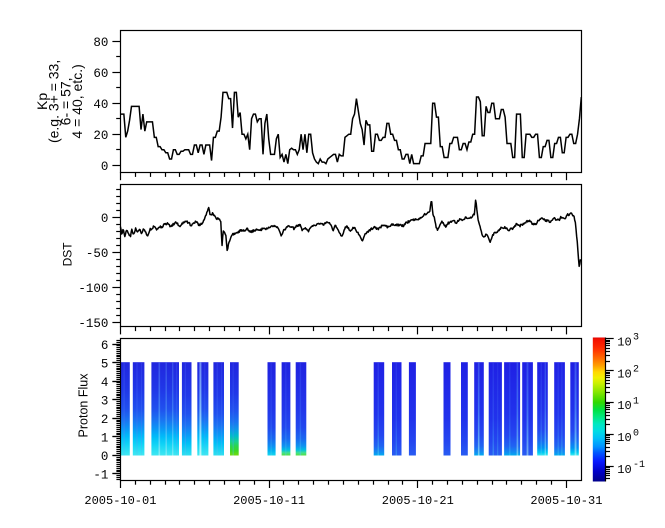 The width and height of the screenshot is (665, 528). Describe the element at coordinates (100, 74) in the screenshot. I see `svg-text: 60` at that location.